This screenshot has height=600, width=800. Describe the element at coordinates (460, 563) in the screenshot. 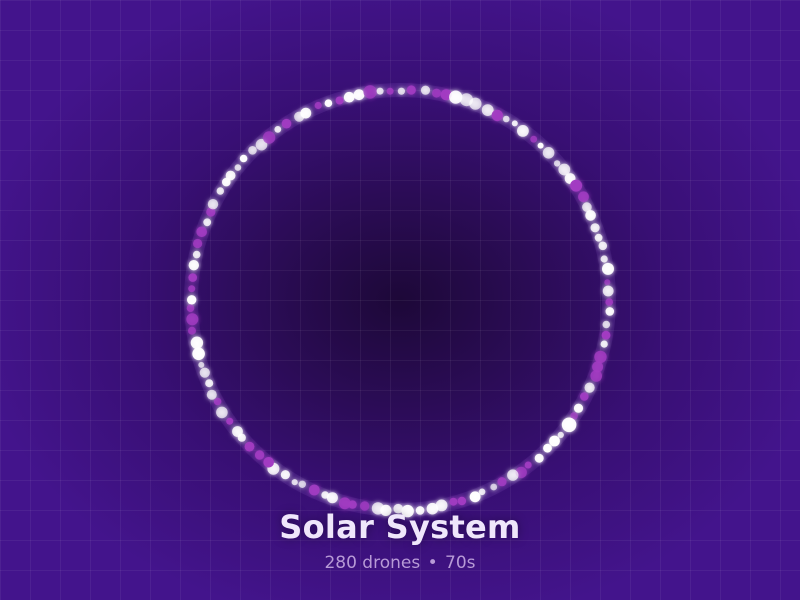

I see `show-duration: 70s` at that location.